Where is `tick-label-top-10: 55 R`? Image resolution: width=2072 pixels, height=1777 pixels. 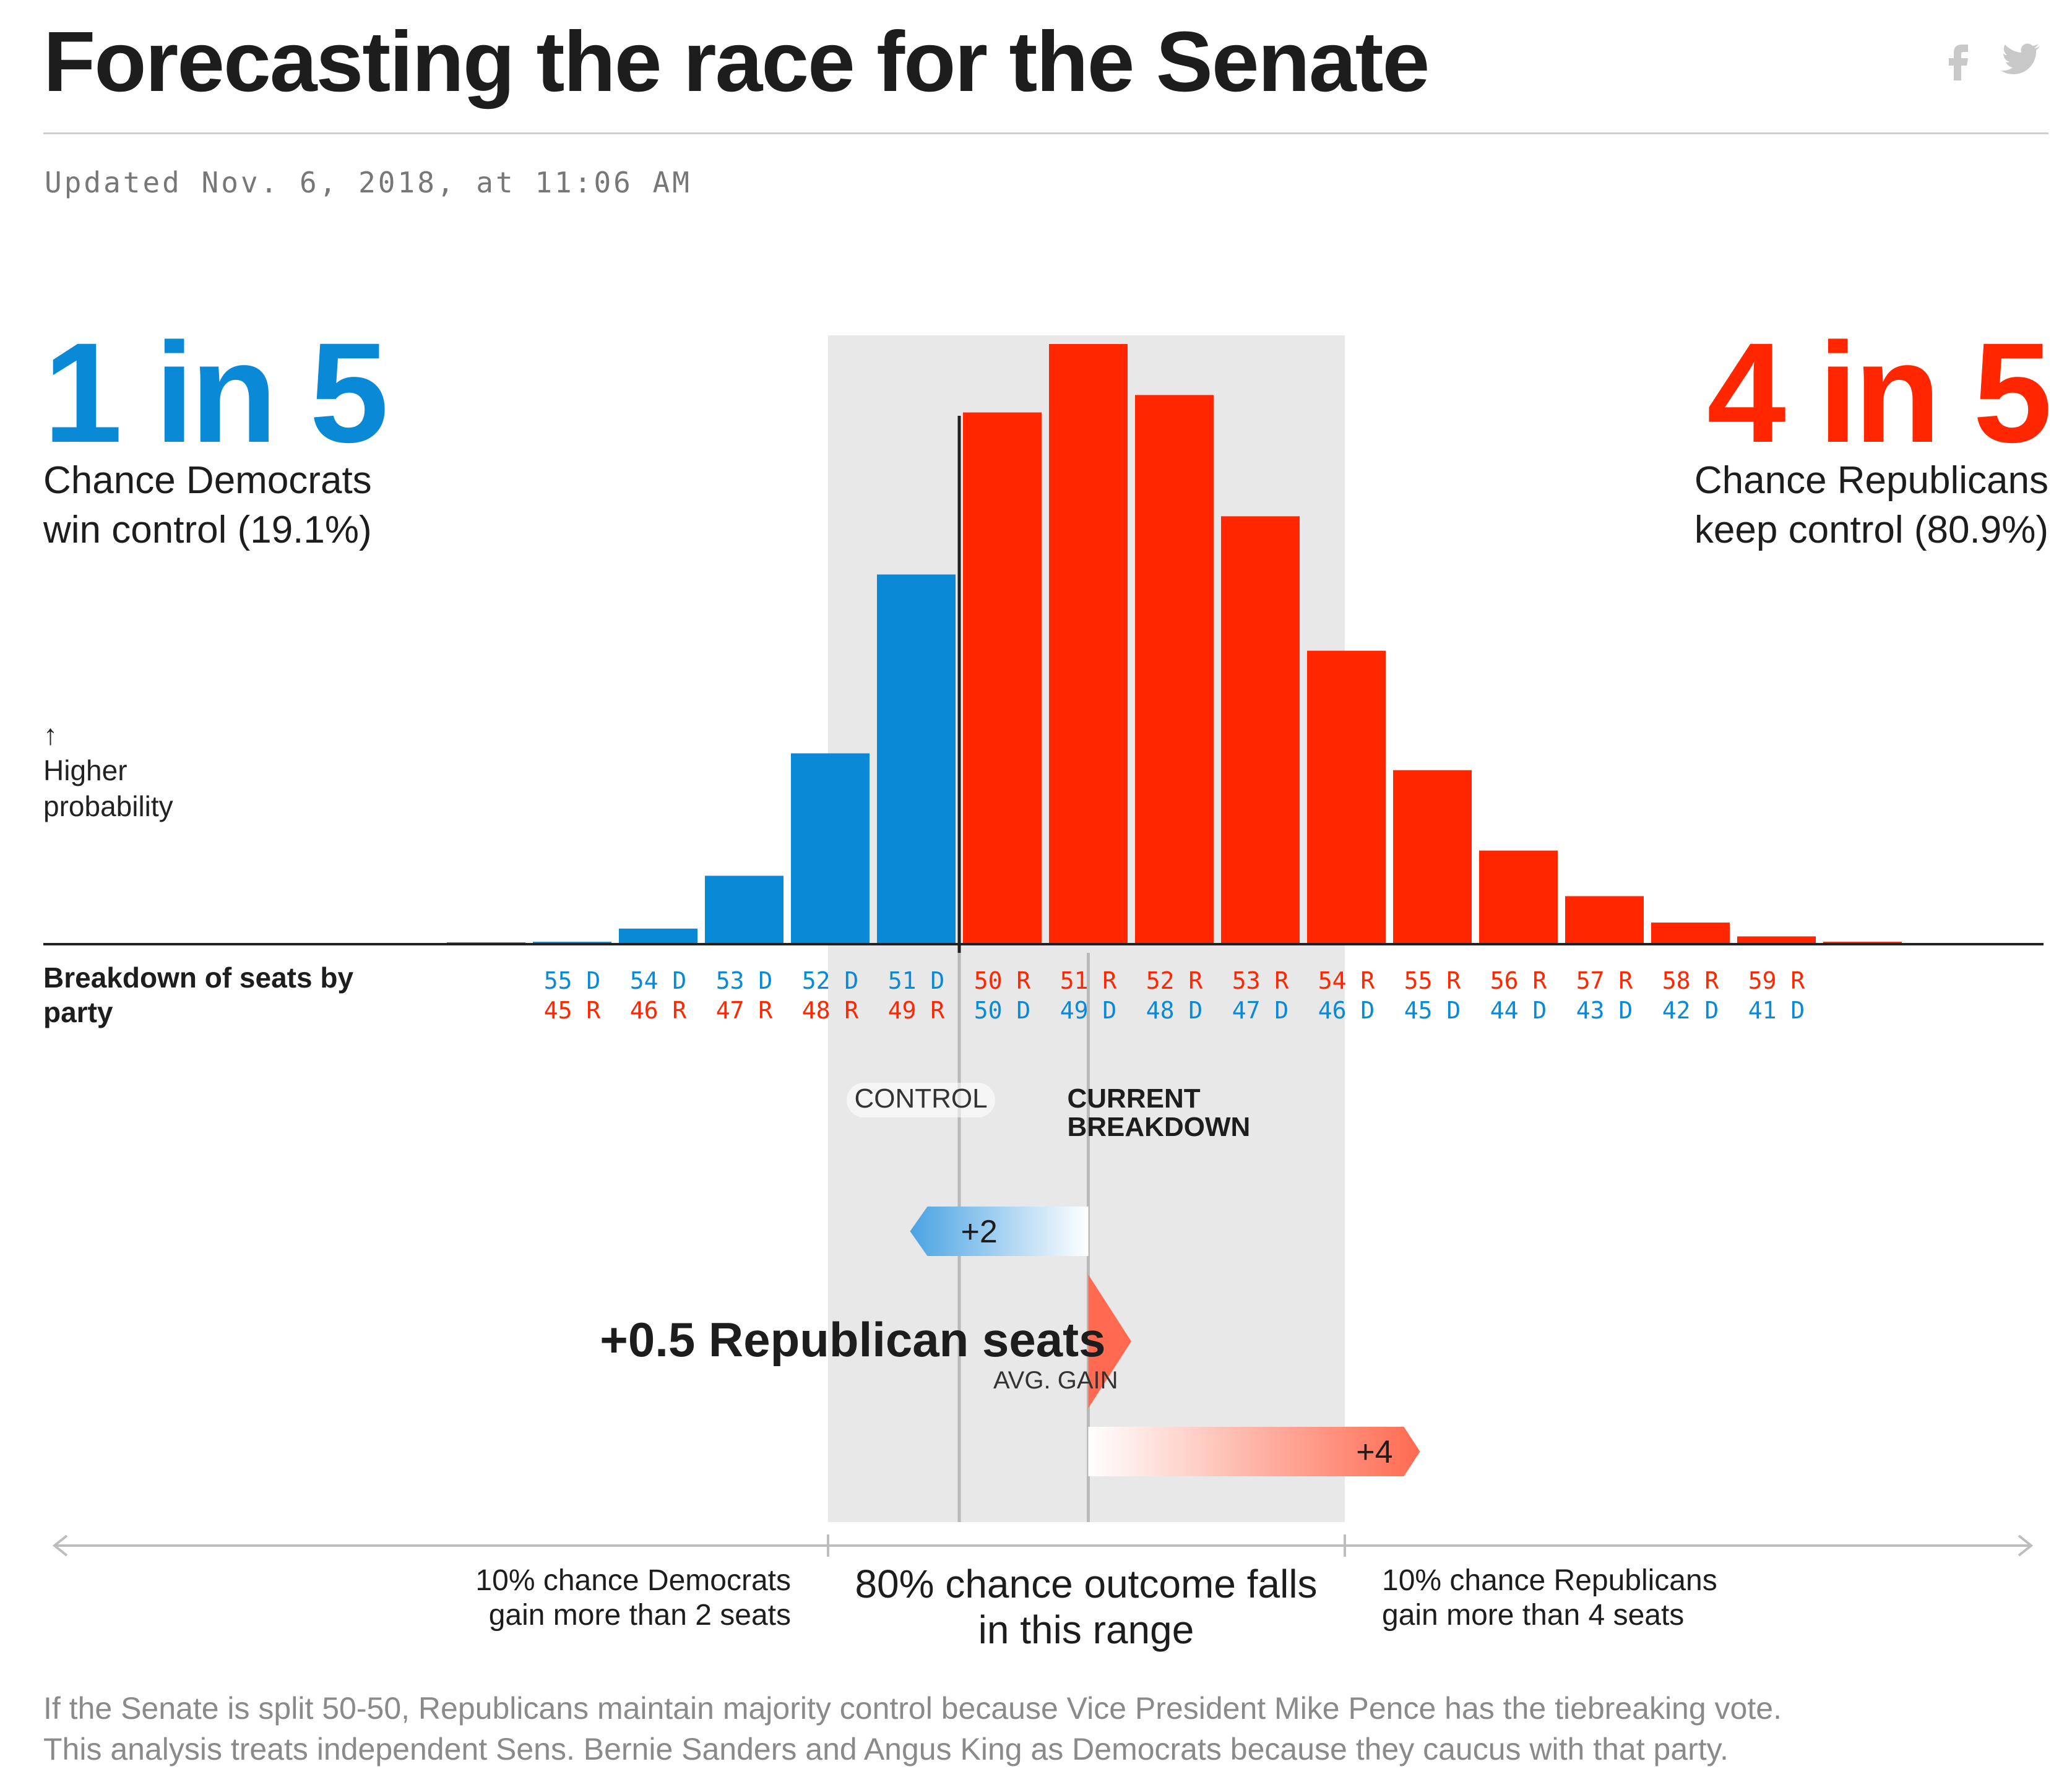
tick-label-top-10: 55 R is located at coordinates (1433, 980).